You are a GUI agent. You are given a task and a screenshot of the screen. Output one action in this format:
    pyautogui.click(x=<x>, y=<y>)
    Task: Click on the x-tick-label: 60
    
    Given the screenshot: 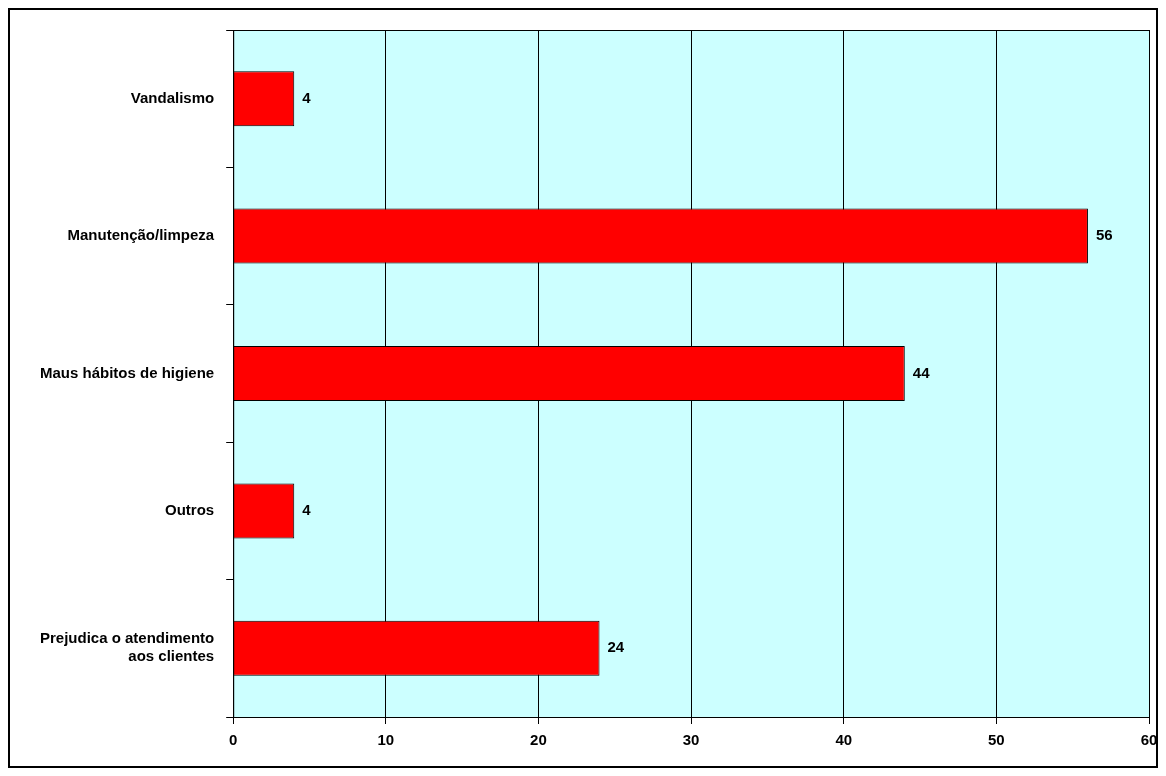 What is the action you would take?
    pyautogui.click(x=1149, y=740)
    